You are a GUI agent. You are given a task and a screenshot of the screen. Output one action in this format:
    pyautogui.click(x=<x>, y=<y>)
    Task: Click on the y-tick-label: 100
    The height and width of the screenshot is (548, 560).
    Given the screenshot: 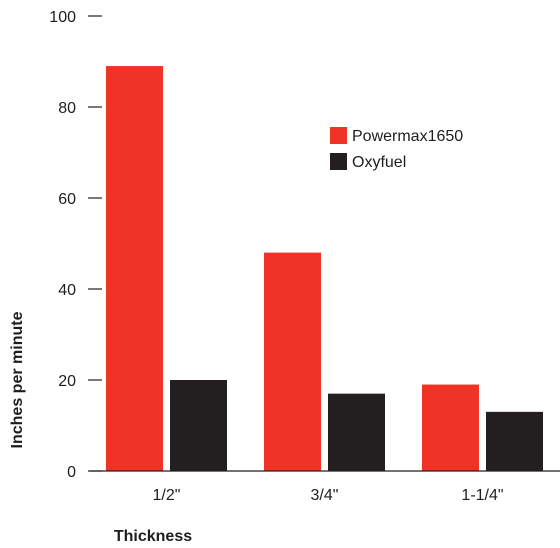 What is the action you would take?
    pyautogui.click(x=62, y=17)
    